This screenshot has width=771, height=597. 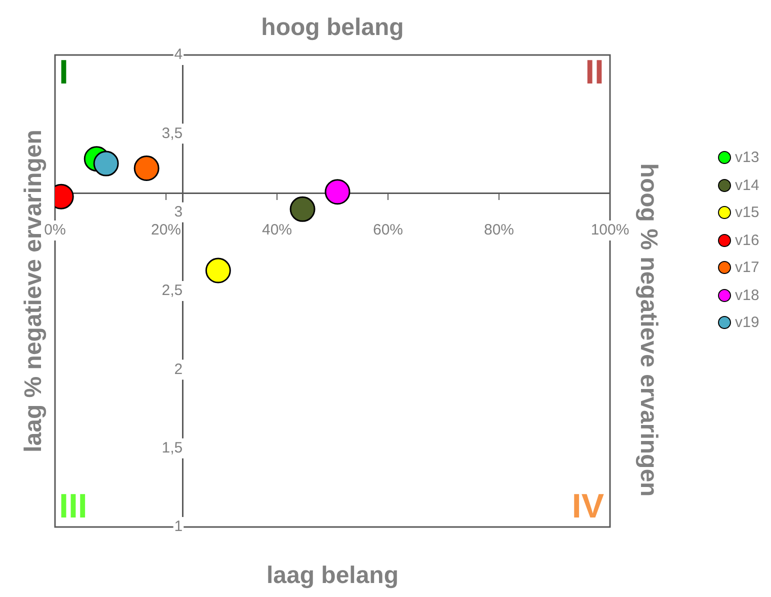 I want to click on y-tick-label: 3, so click(x=178, y=211).